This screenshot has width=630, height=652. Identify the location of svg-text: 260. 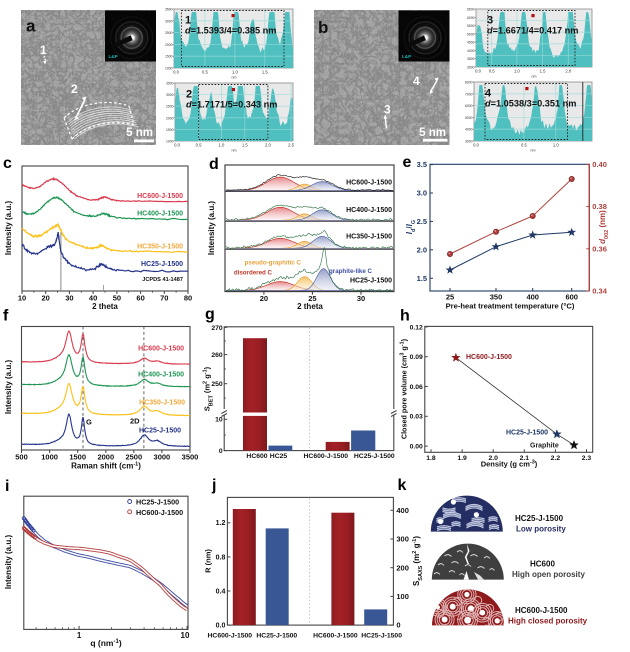
(217, 355).